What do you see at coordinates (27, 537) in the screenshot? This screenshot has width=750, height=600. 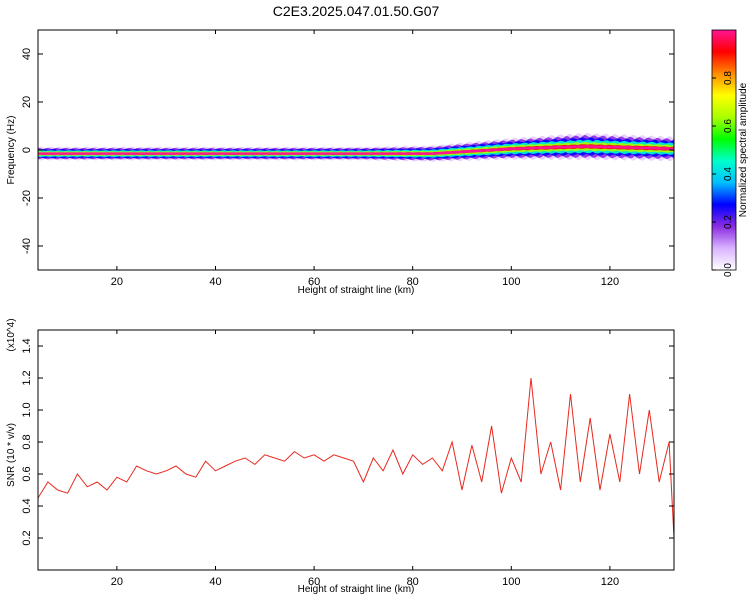 I see `y-tick-label: 0.2` at bounding box center [27, 537].